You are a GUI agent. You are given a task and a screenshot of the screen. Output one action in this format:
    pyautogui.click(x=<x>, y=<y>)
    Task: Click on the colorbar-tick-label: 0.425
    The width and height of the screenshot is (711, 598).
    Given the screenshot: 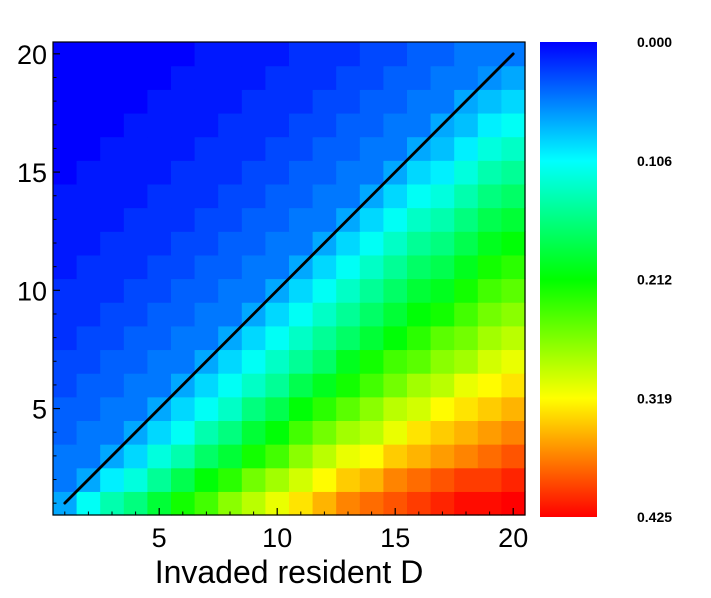 What is the action you would take?
    pyautogui.click(x=654, y=517)
    